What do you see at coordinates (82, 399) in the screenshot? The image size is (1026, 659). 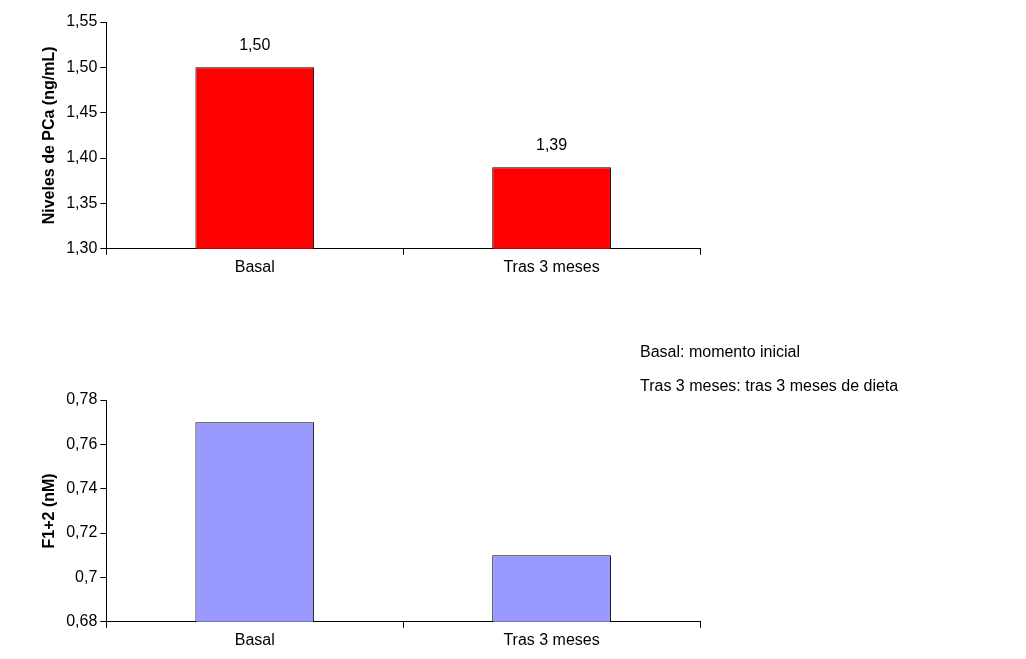 I see `y-tick-label: 0,78` at bounding box center [82, 399].